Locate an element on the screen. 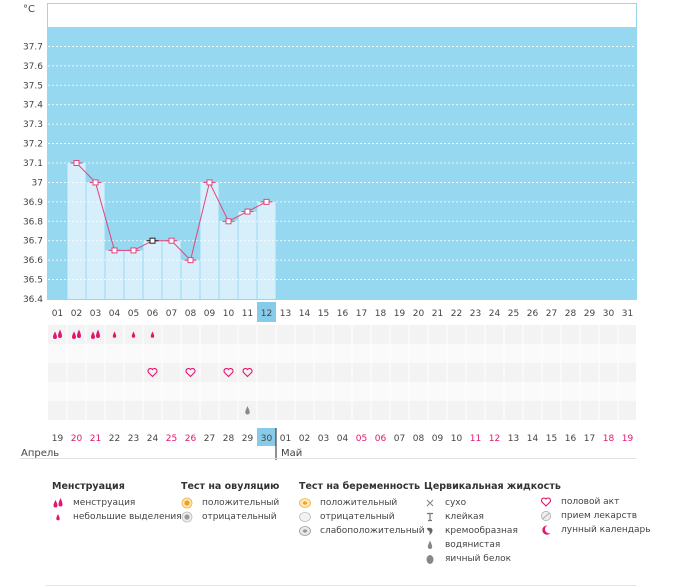  x-tick-label: 06 is located at coordinates (153, 314).